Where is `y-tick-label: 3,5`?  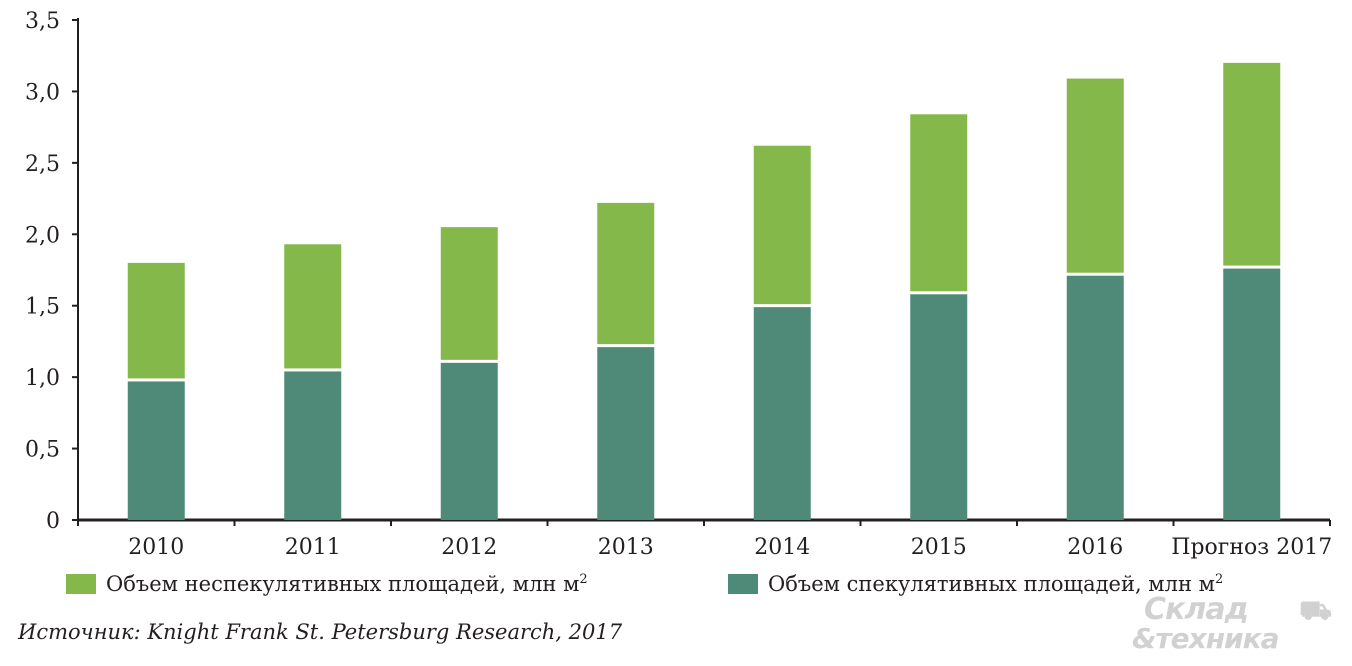
y-tick-label: 3,5 is located at coordinates (42, 21).